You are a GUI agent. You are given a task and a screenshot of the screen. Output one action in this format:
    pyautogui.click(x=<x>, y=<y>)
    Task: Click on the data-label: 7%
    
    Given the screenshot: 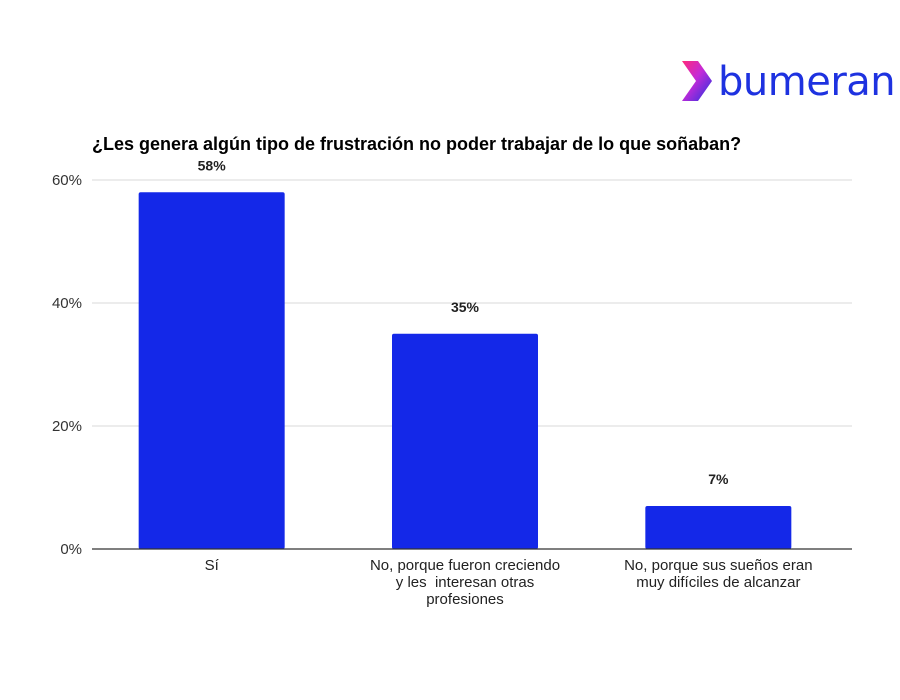 What is the action you would take?
    pyautogui.click(x=718, y=479)
    